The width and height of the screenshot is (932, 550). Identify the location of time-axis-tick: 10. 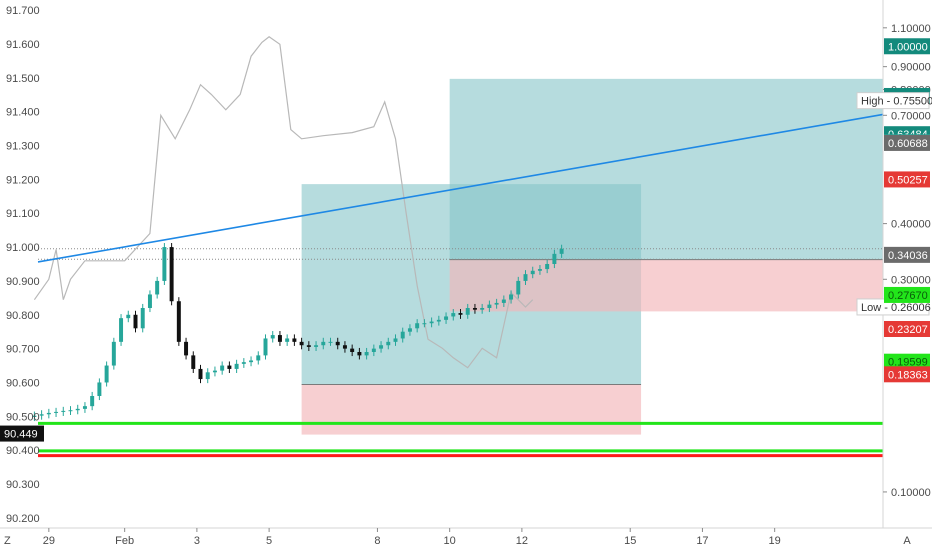
(450, 541).